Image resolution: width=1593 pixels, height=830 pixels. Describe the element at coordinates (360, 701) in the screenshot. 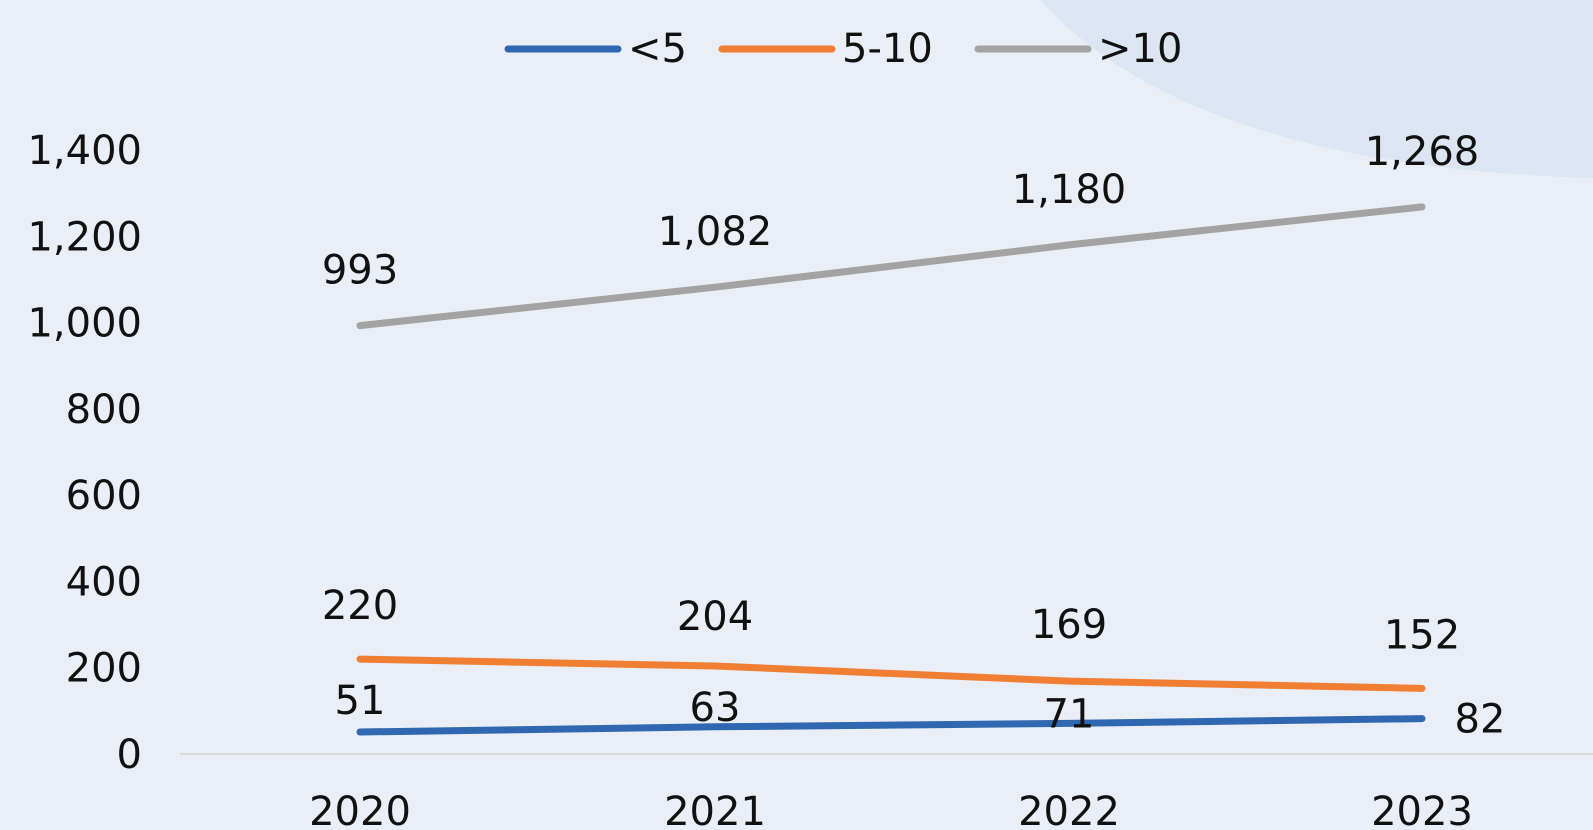

I see `data-label: 51` at that location.